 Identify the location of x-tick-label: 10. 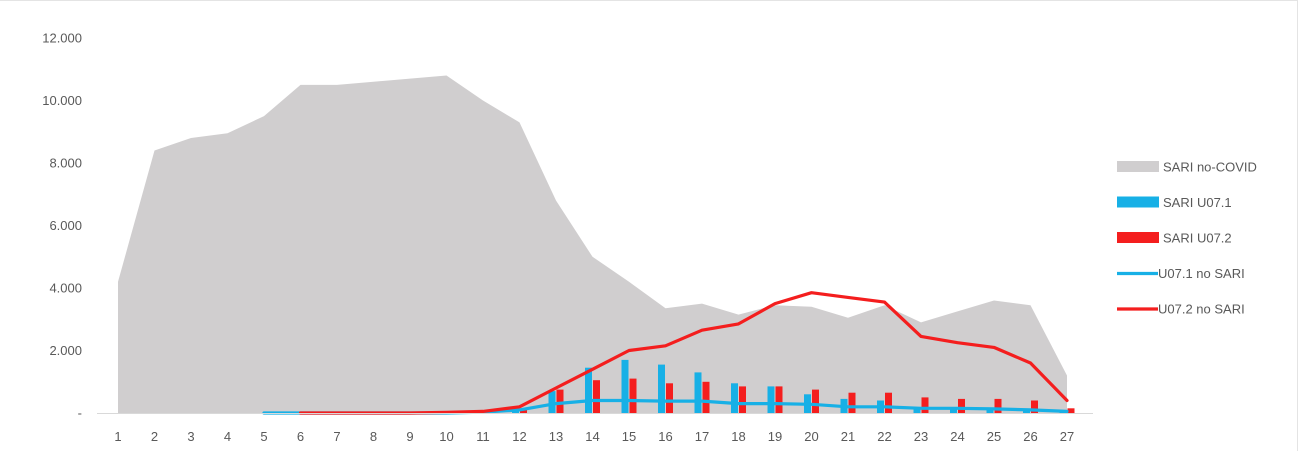
(446, 436).